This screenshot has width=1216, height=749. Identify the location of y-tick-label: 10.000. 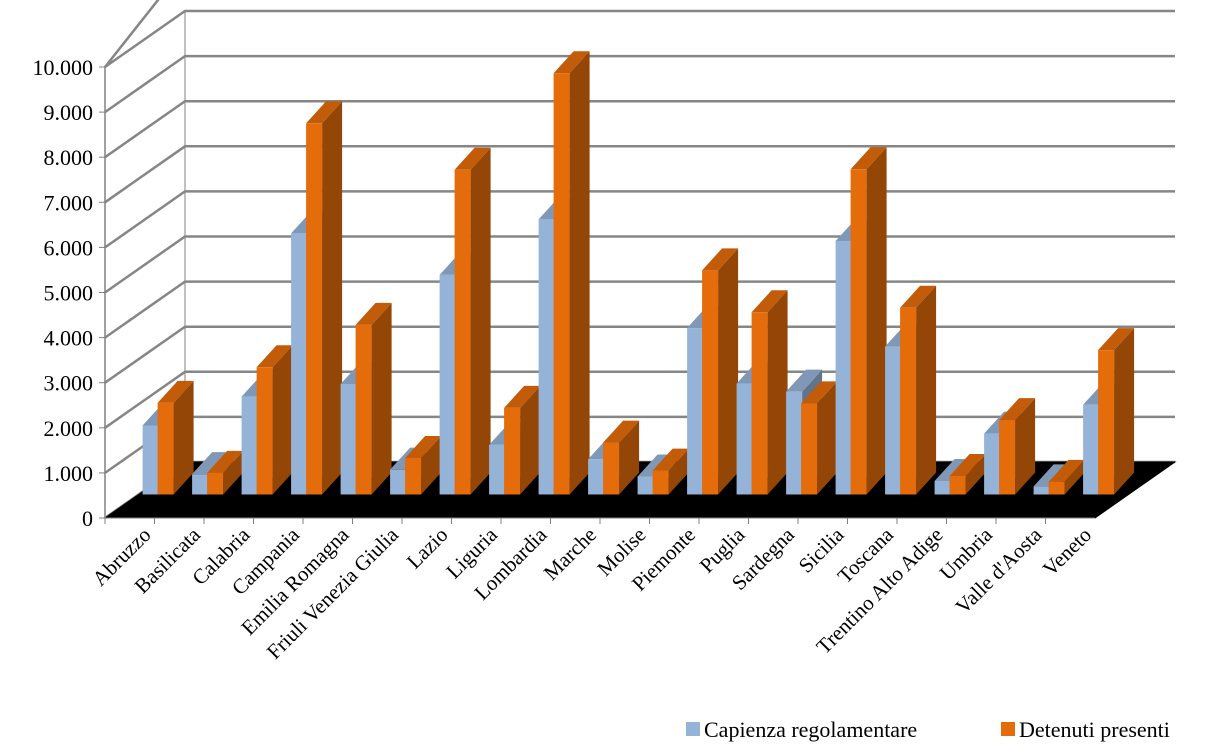
(63, 67).